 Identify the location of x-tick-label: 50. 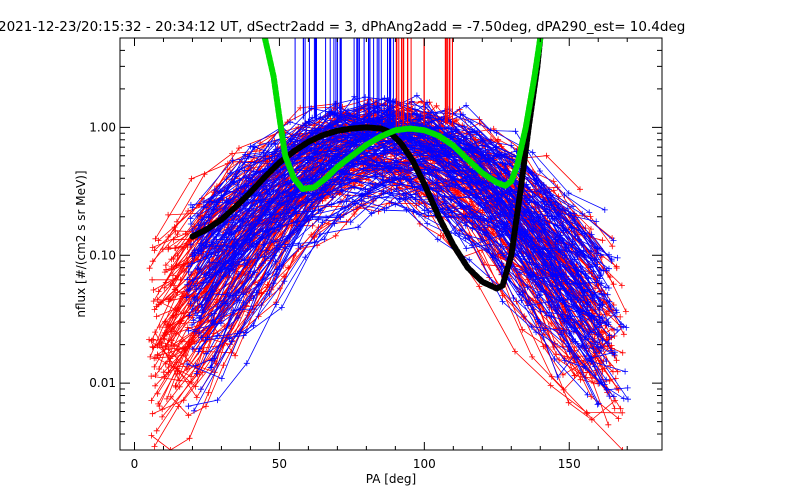
(279, 464).